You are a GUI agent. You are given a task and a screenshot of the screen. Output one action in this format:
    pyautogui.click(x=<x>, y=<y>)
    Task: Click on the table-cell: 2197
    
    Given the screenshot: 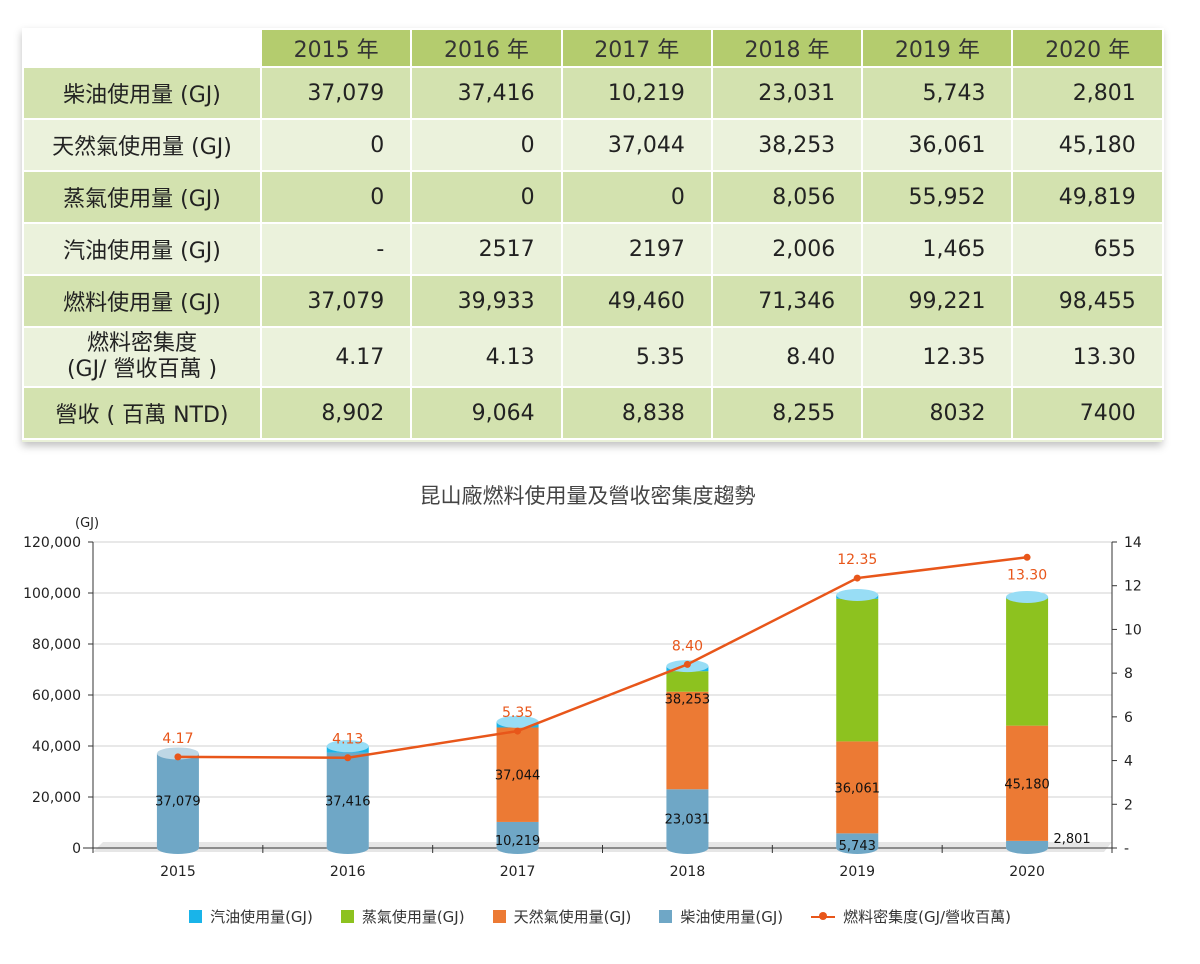 What is the action you would take?
    pyautogui.click(x=636, y=249)
    